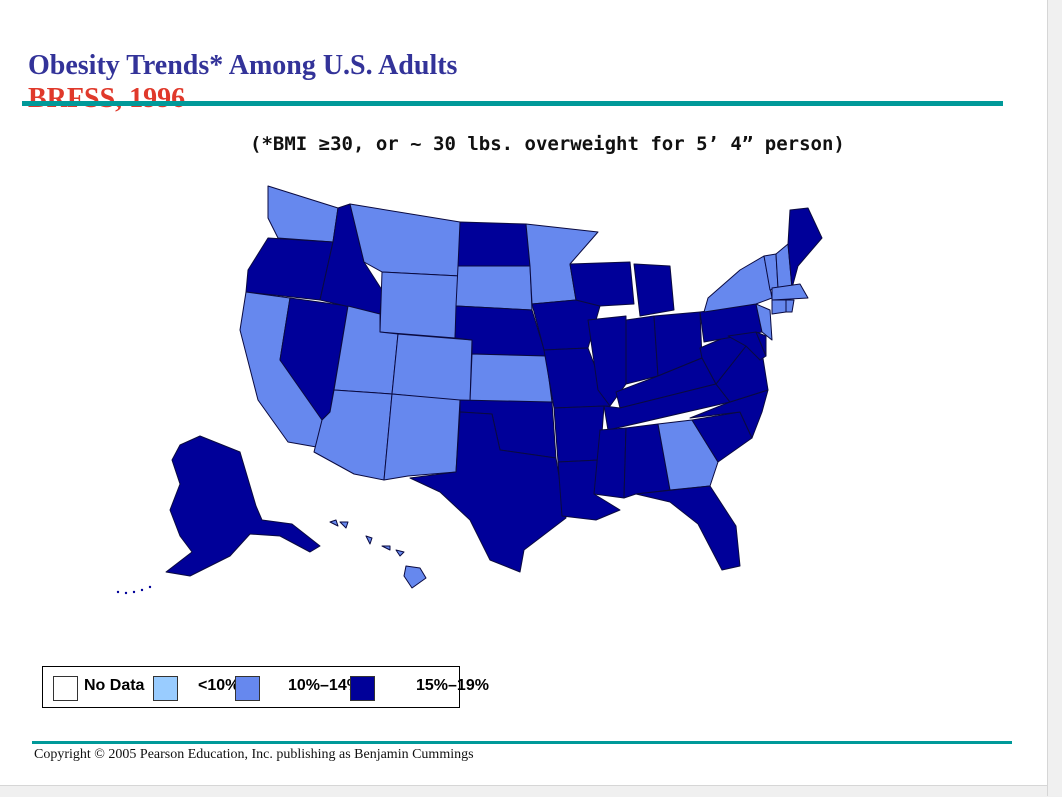 This screenshot has height=797, width=1062. What do you see at coordinates (134, 590) in the screenshot?
I see `aleutian-islands` at bounding box center [134, 590].